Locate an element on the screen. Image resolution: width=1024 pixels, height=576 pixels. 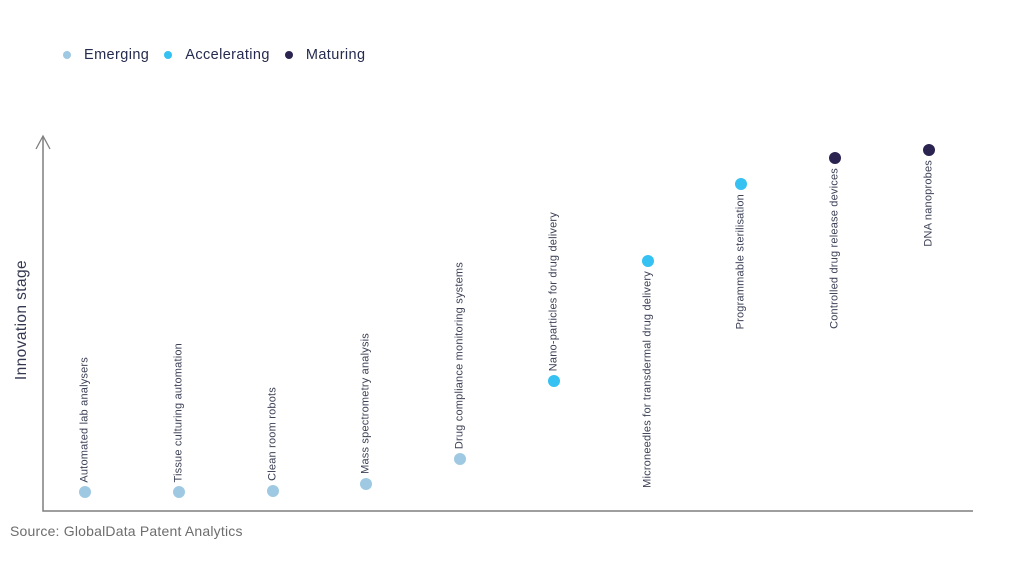
point-label: Automated lab analysers is located at coordinates (84, 419).